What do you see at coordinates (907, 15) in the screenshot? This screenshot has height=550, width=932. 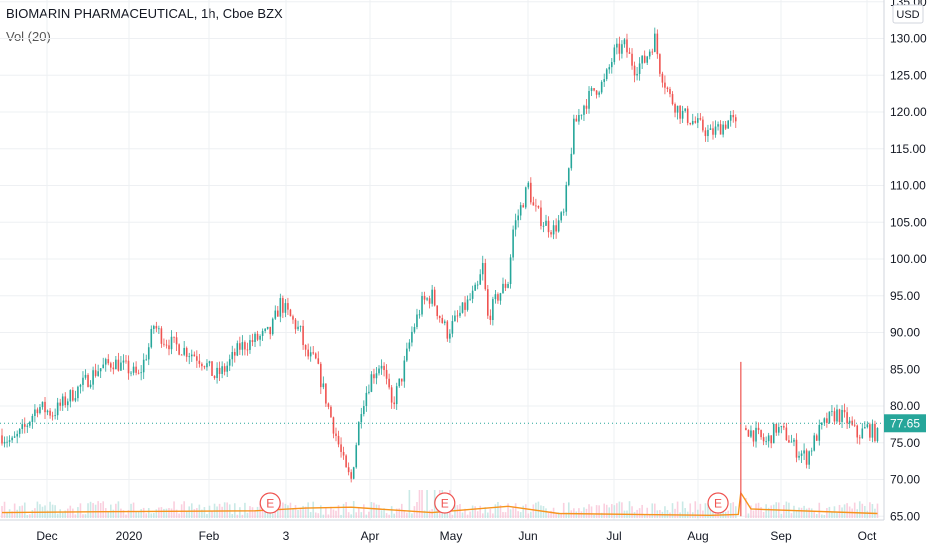 I see `currency-label: USD` at bounding box center [907, 15].